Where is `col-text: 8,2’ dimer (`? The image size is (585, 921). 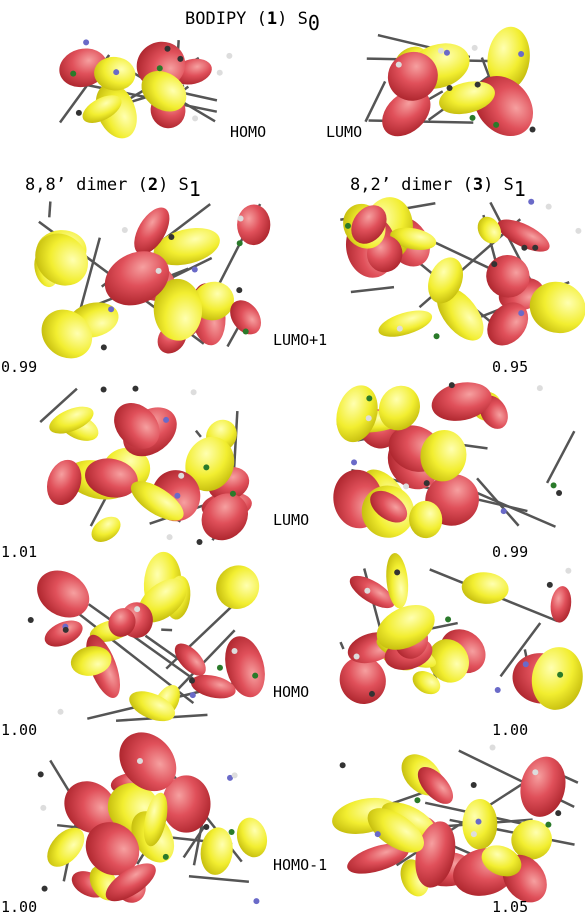 col-text: 8,2’ dimer ( is located at coordinates (411, 185).